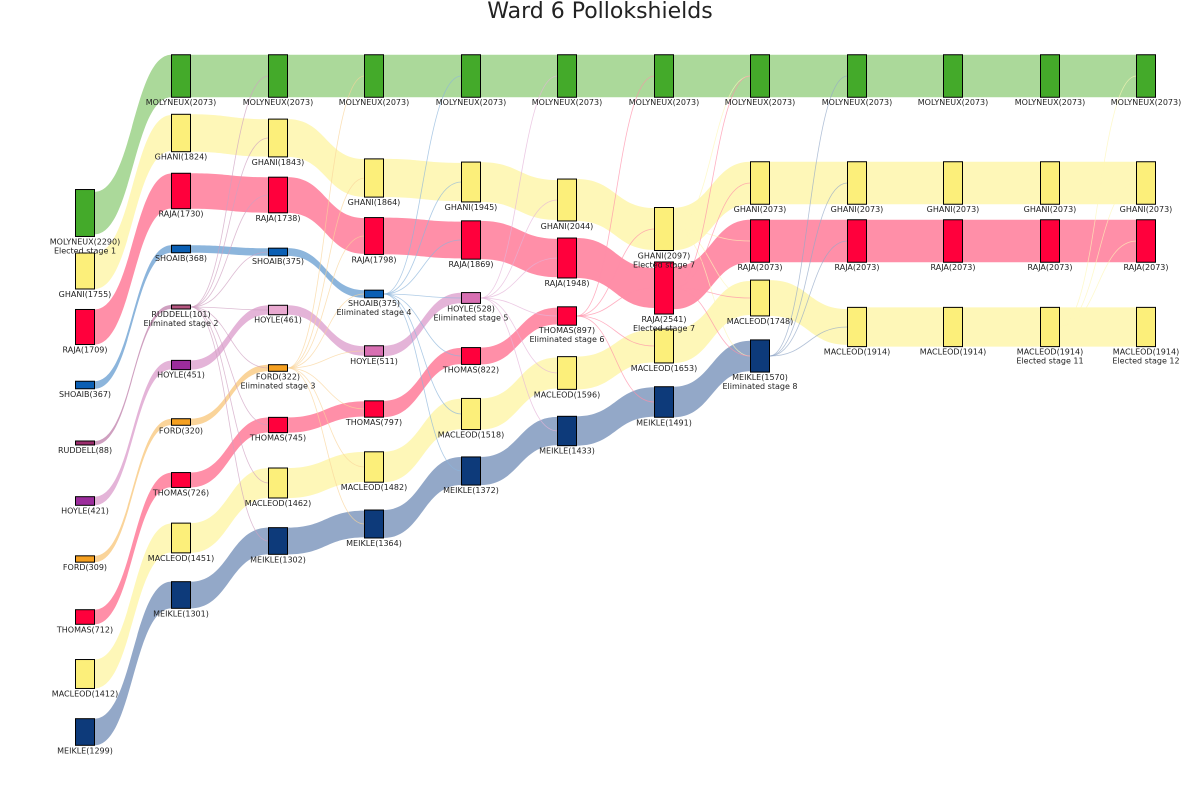 The width and height of the screenshot is (1200, 800). I want to click on node-label: HOYLE(421), so click(85, 510).